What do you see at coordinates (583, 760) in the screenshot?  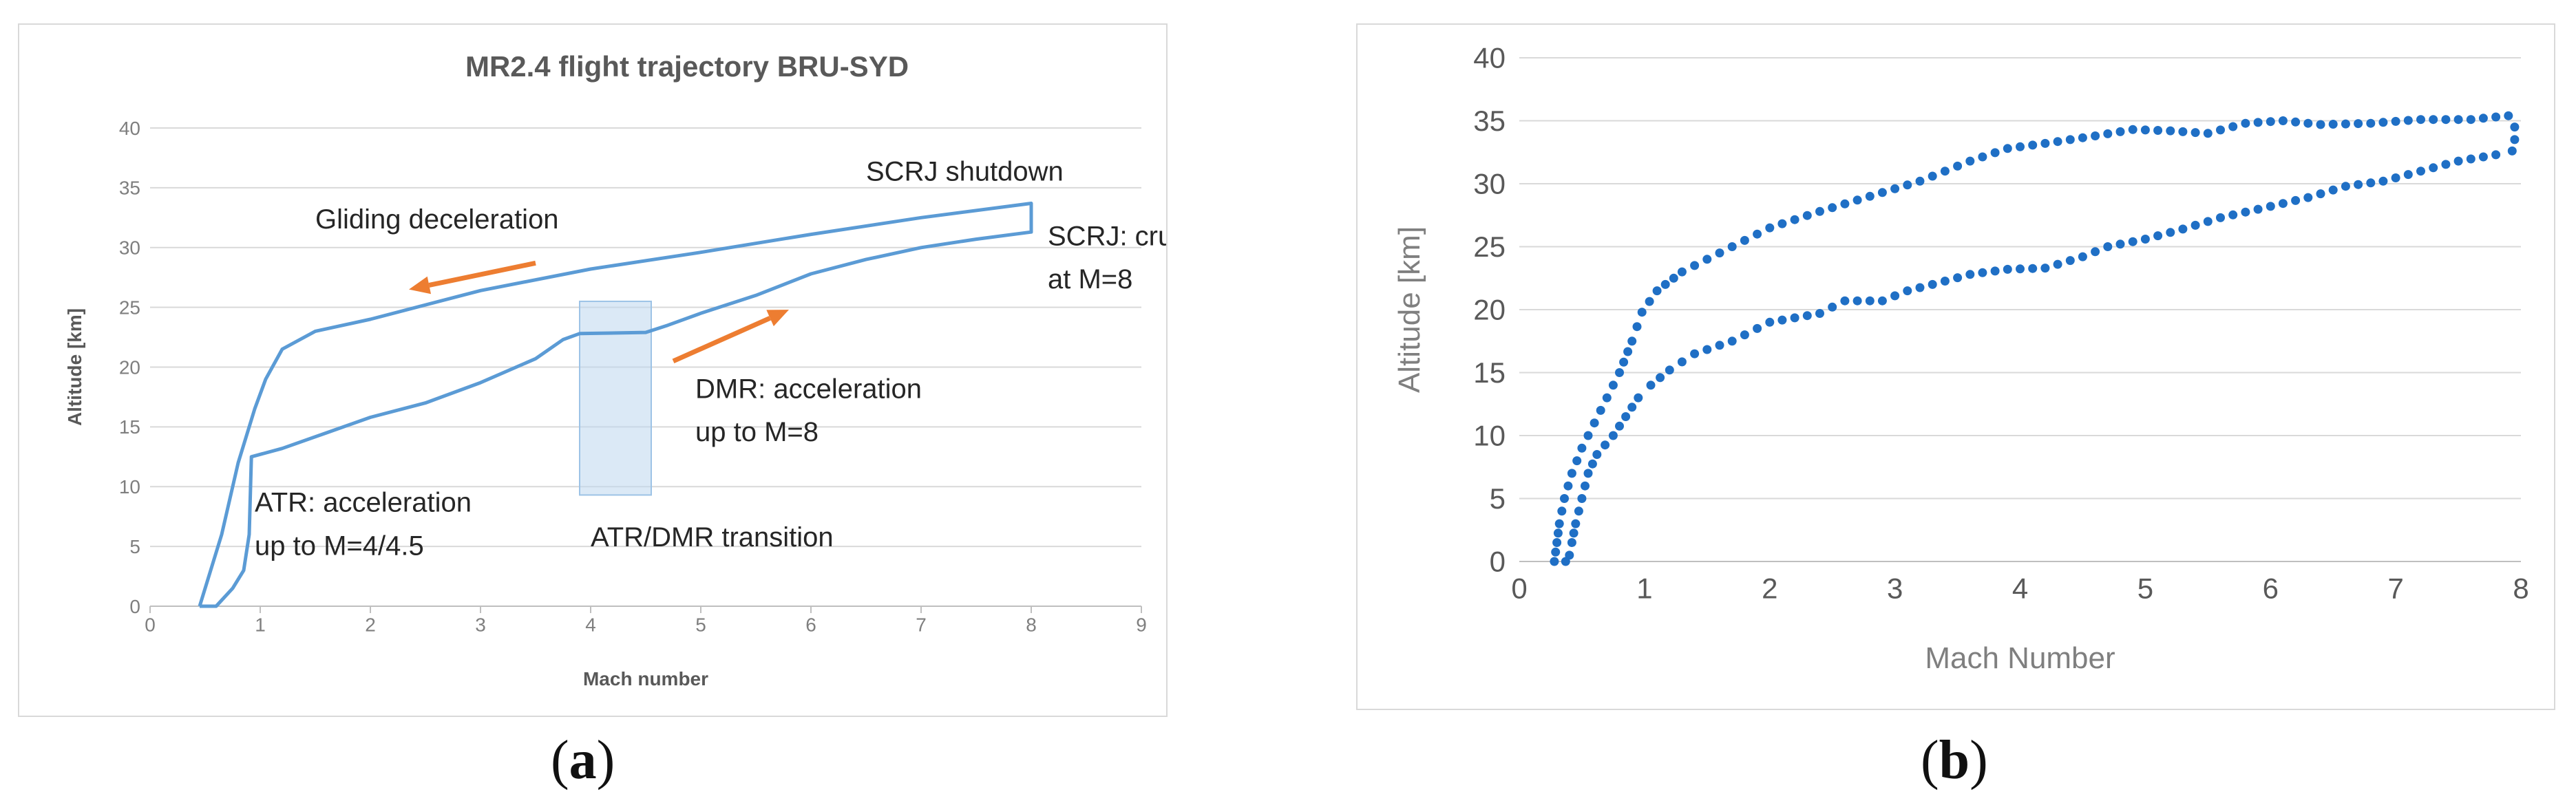 I see `caption-letter-a: a` at bounding box center [583, 760].